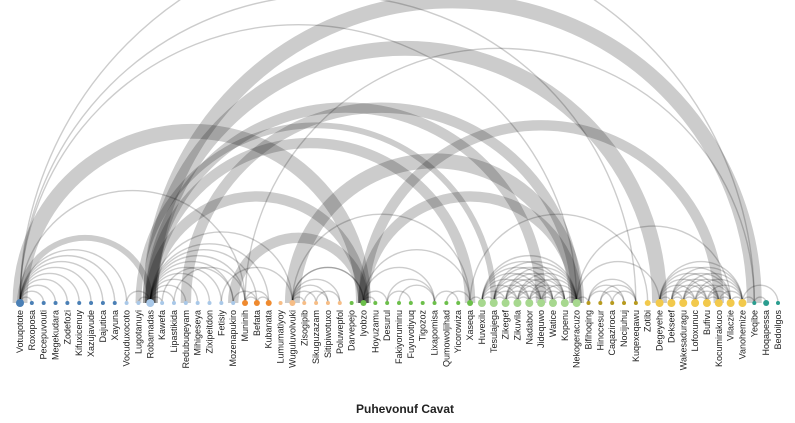 The image size is (795, 423). What do you see at coordinates (481, 303) in the screenshot?
I see `node-Huvexilu` at bounding box center [481, 303].